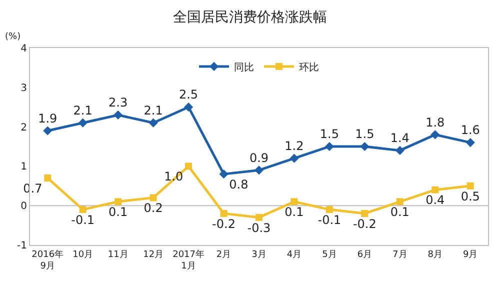 The image size is (500, 293). Describe the element at coordinates (435, 255) in the screenshot. I see `x-tick-label: 8月` at that location.